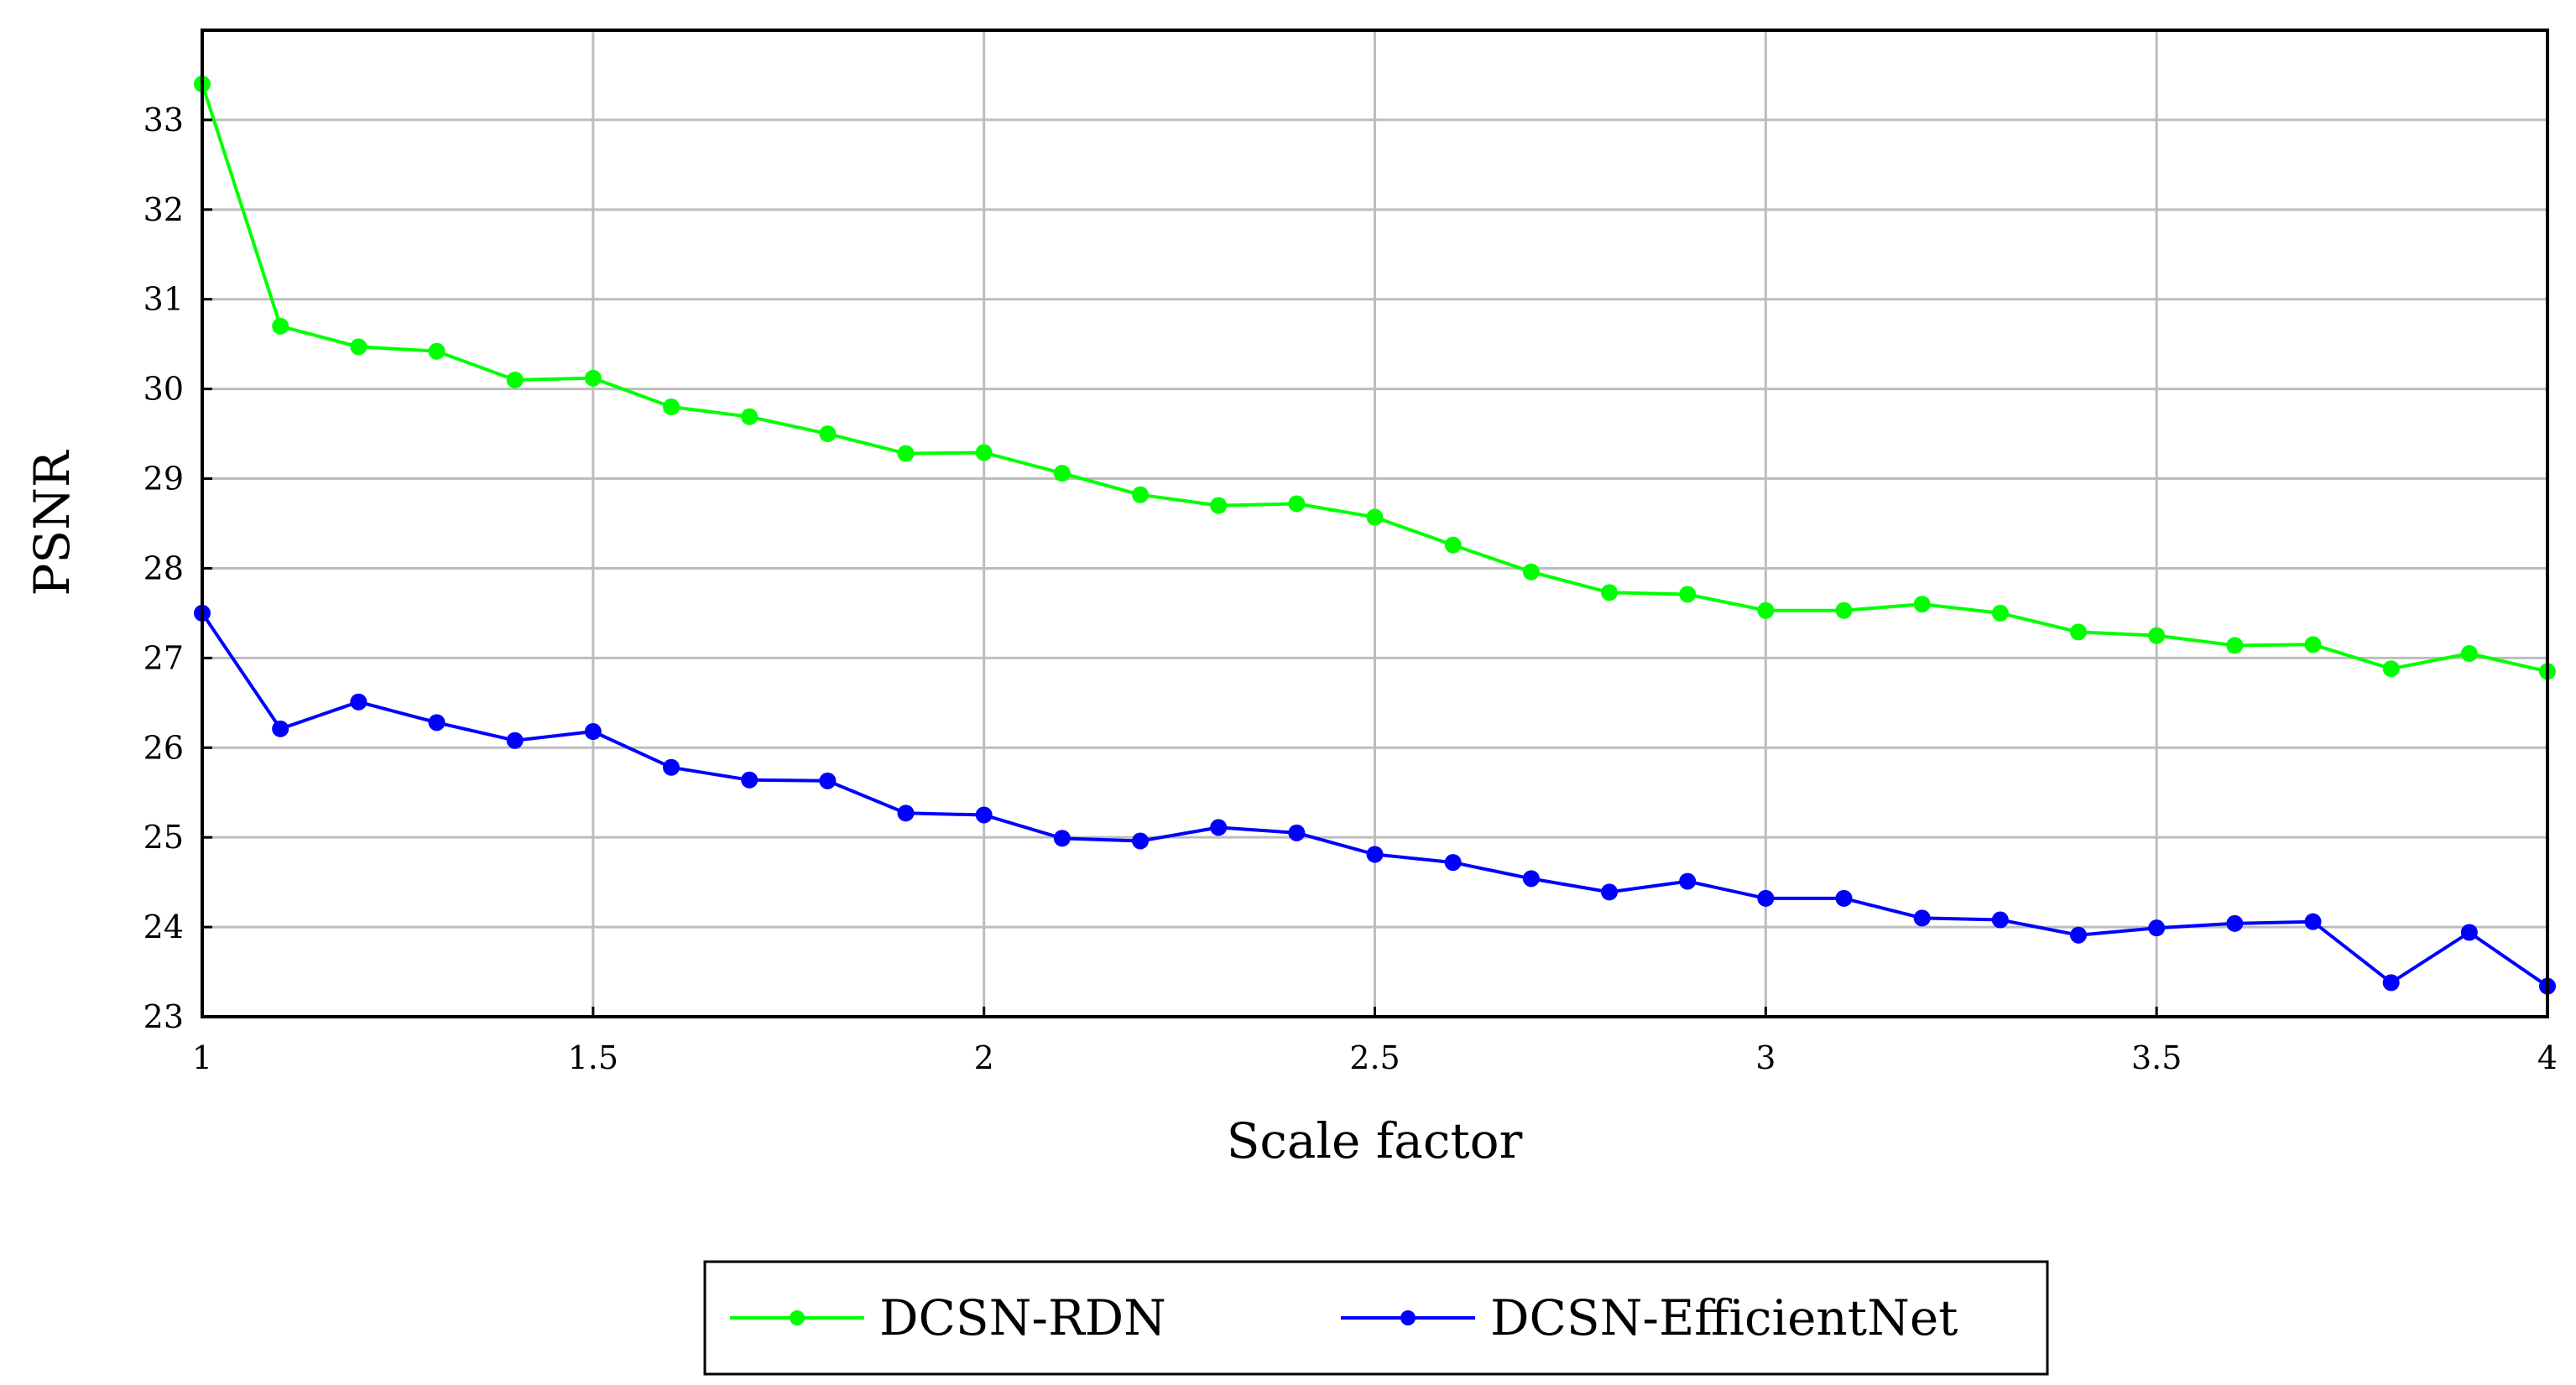 This screenshot has width=2576, height=1385. I want to click on y-tick-label: 31, so click(163, 300).